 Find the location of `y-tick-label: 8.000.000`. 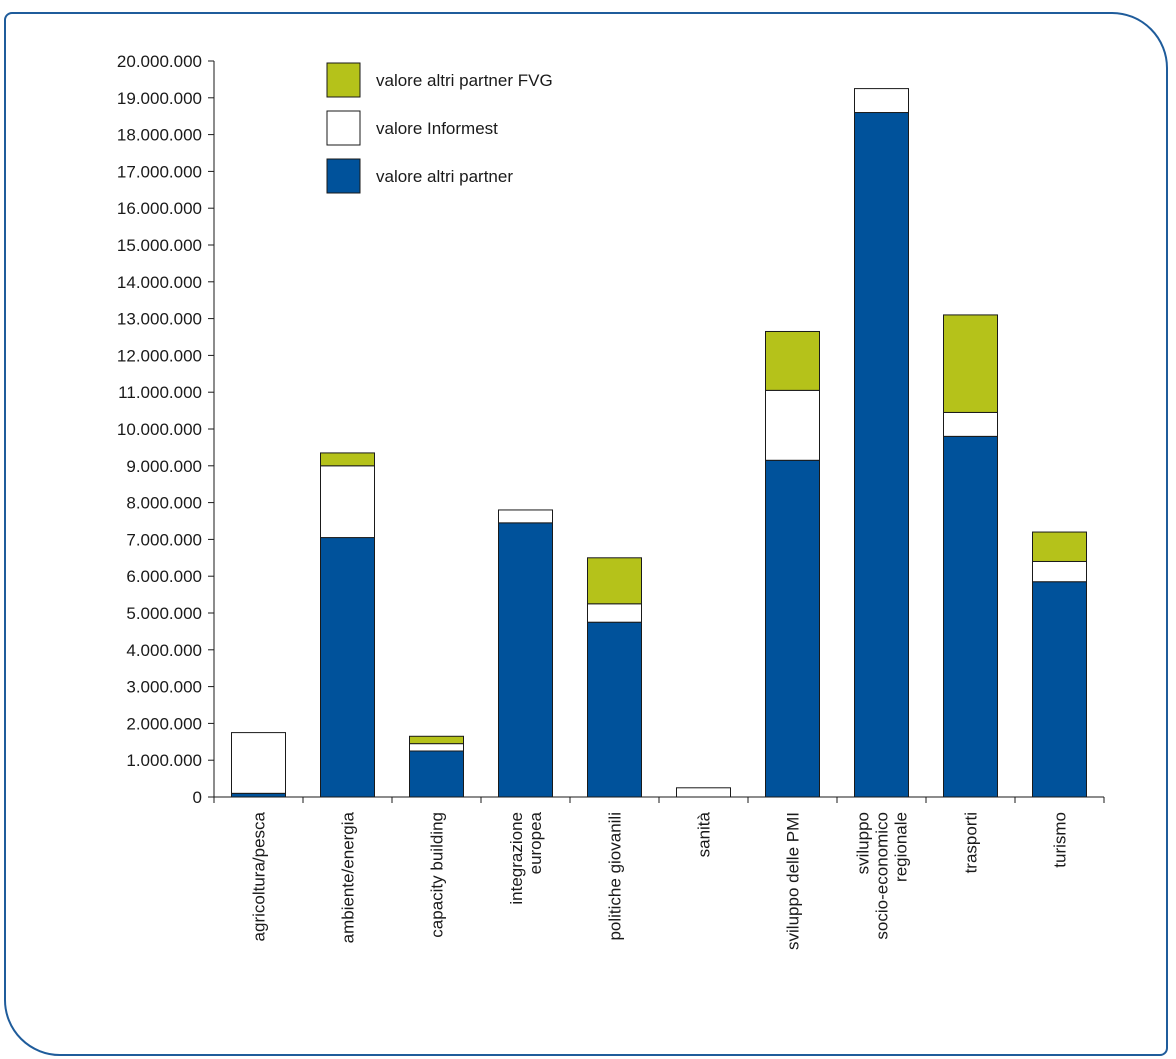

y-tick-label: 8.000.000 is located at coordinates (164, 503).